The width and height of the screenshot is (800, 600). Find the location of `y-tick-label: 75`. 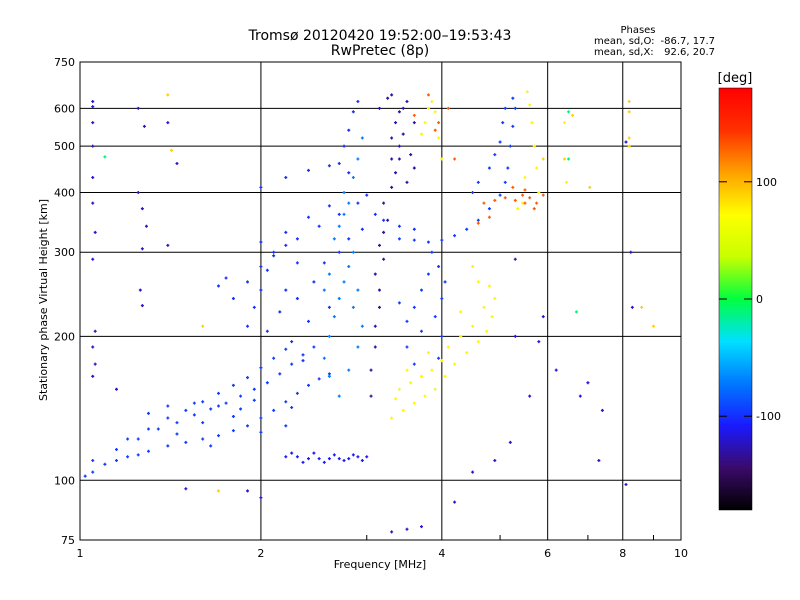

y-tick-label: 75 is located at coordinates (68, 540).